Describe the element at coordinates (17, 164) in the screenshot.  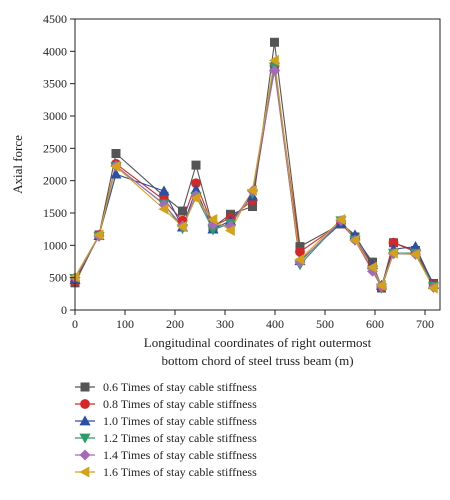
I see `y-axis-title: Axial force` at that location.